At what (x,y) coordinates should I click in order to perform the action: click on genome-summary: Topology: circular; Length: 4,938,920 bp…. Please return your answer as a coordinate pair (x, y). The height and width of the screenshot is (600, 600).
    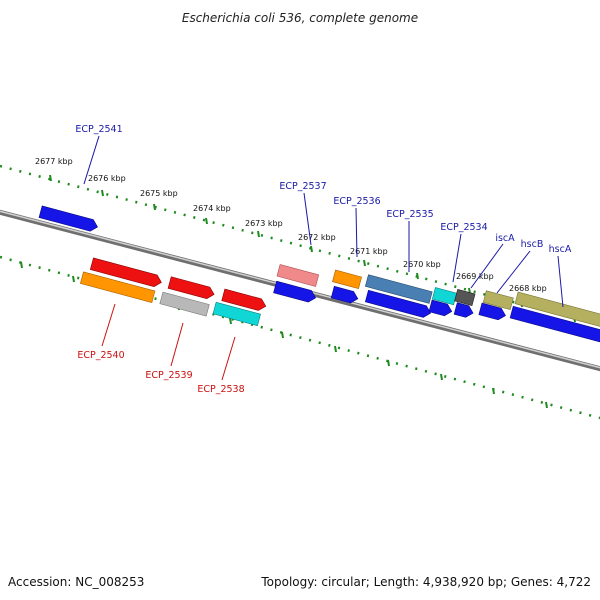
    Looking at the image, I should click on (425, 582).